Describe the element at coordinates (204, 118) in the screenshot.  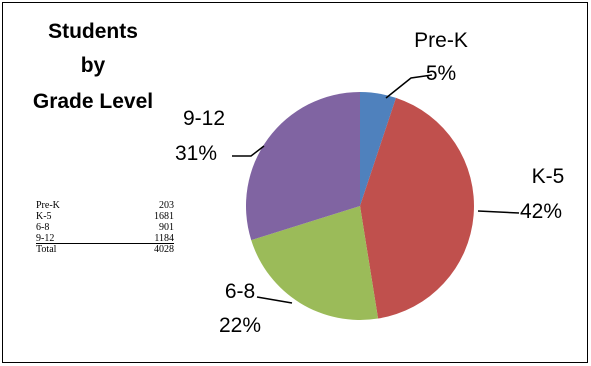
I see `slice-category-label: 9-12` at that location.